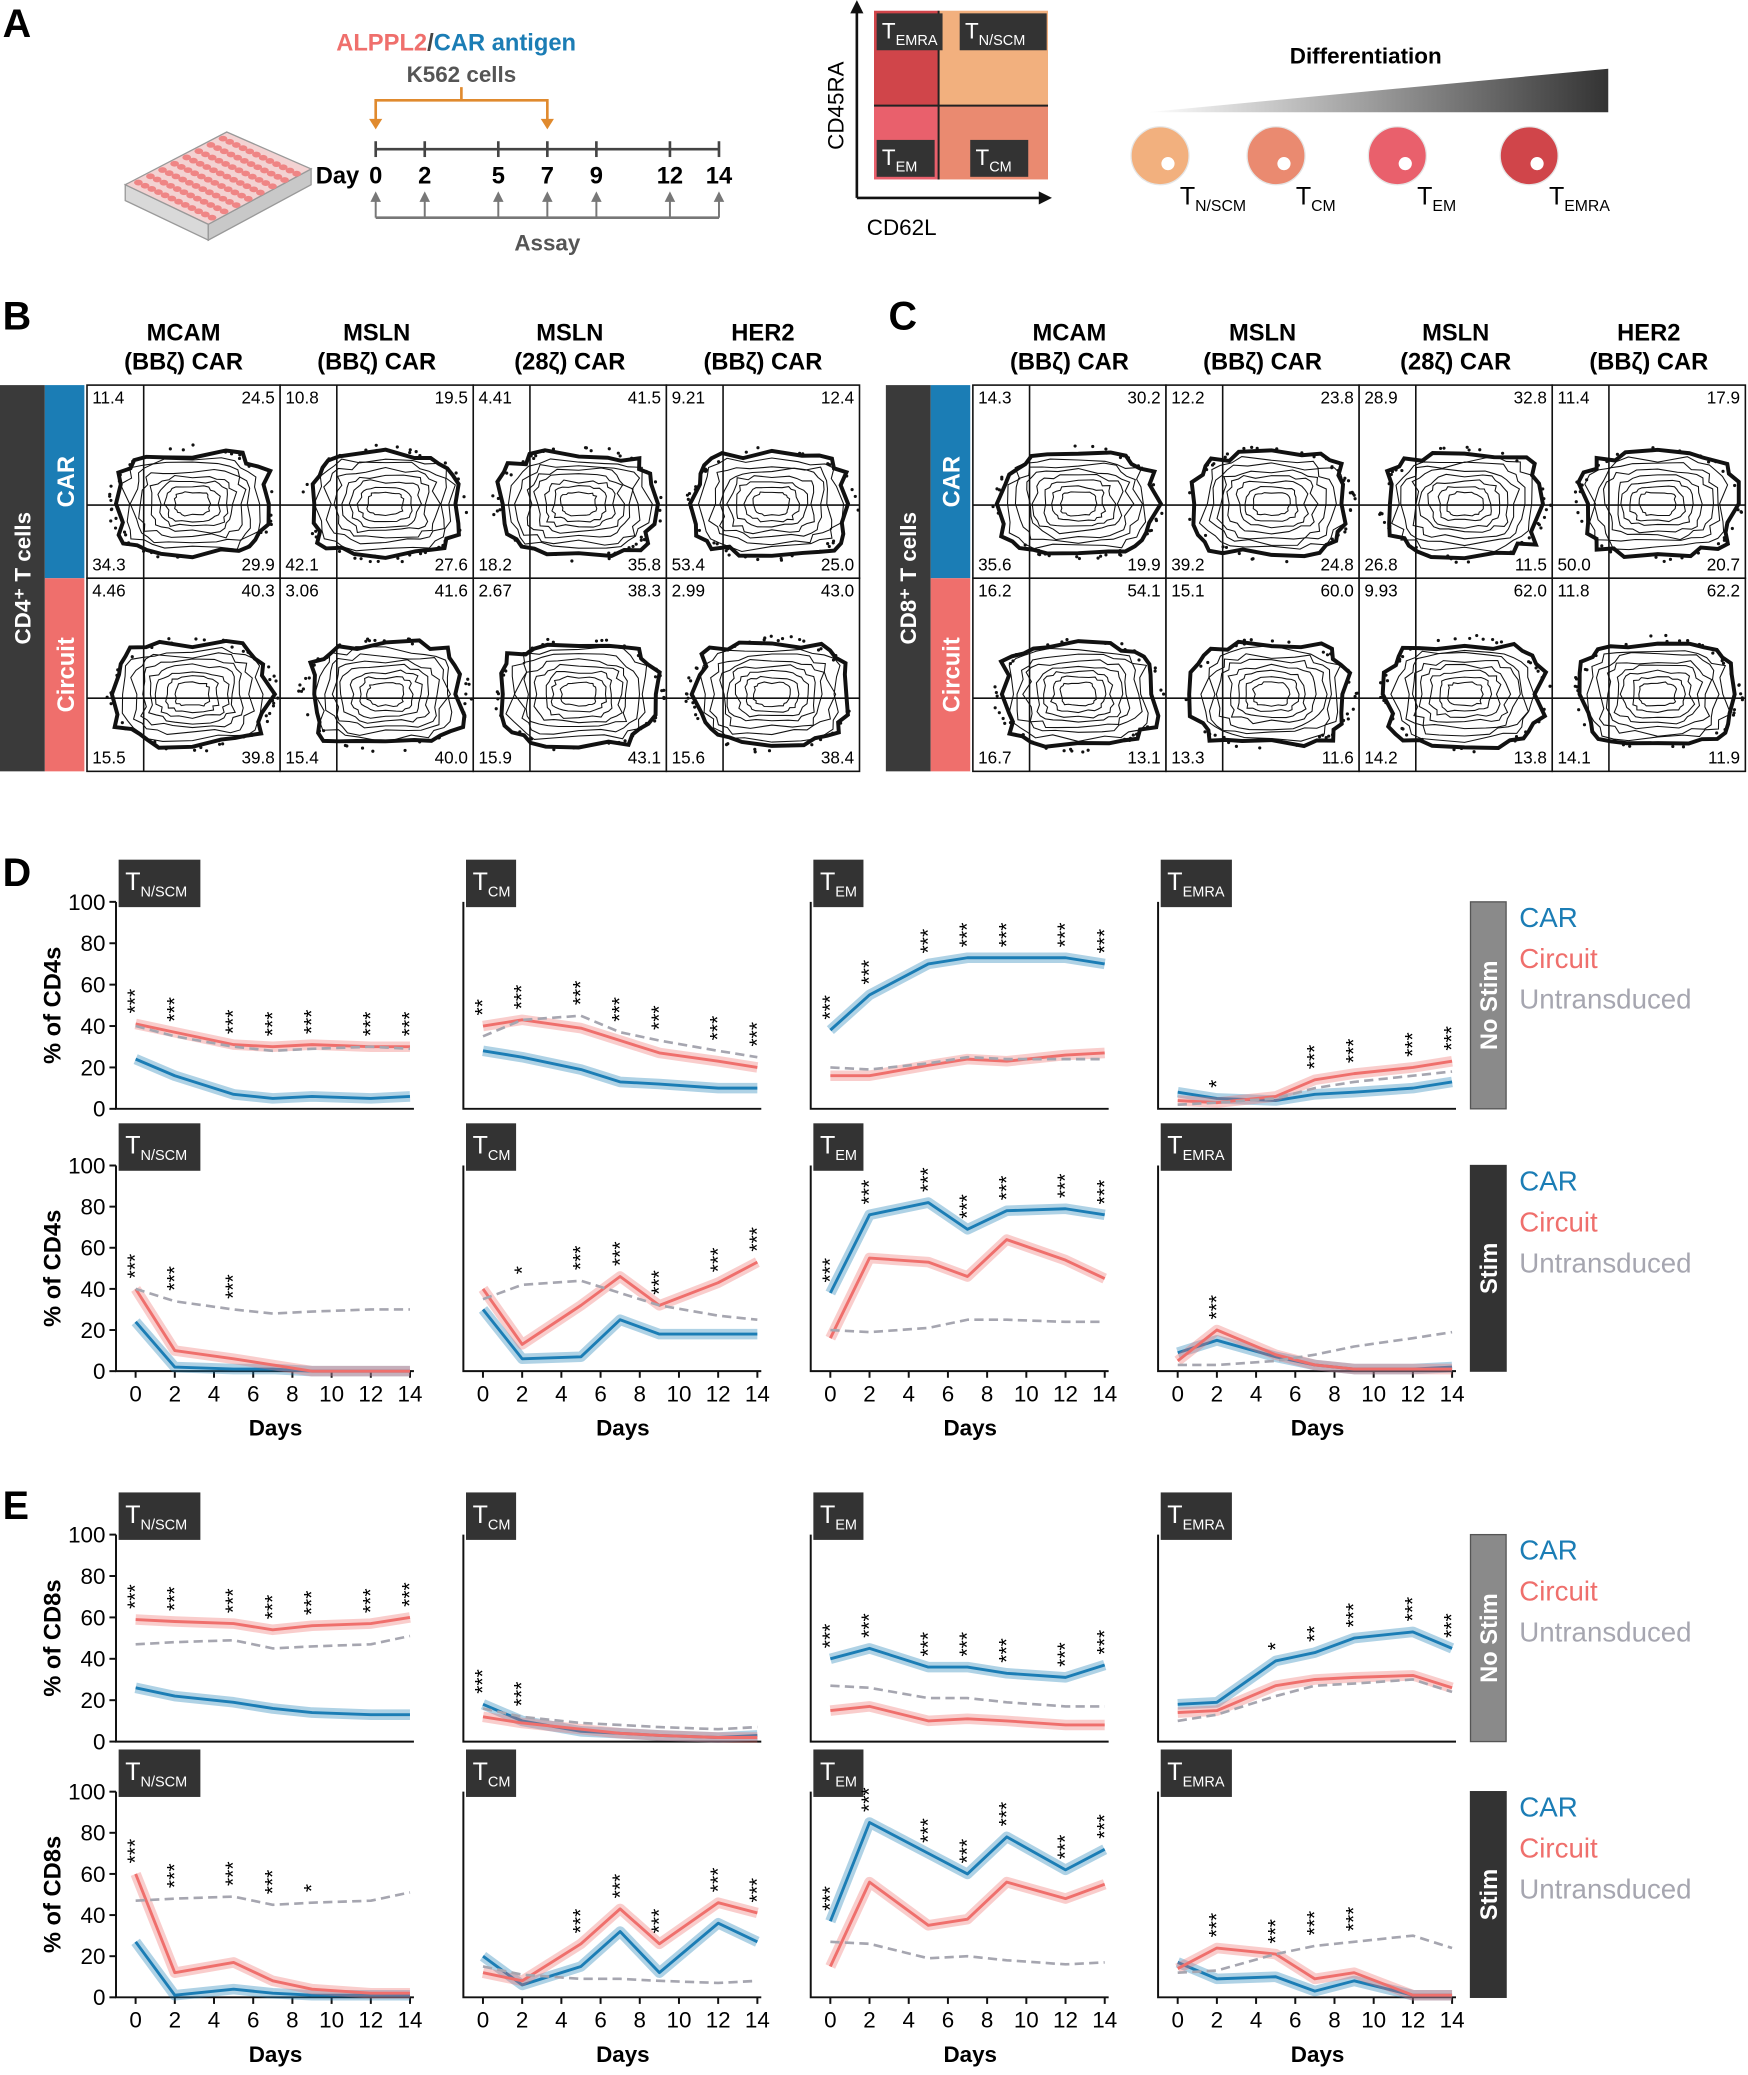  What do you see at coordinates (93, 1617) in the screenshot?
I see `y-tick-label: 60` at bounding box center [93, 1617].